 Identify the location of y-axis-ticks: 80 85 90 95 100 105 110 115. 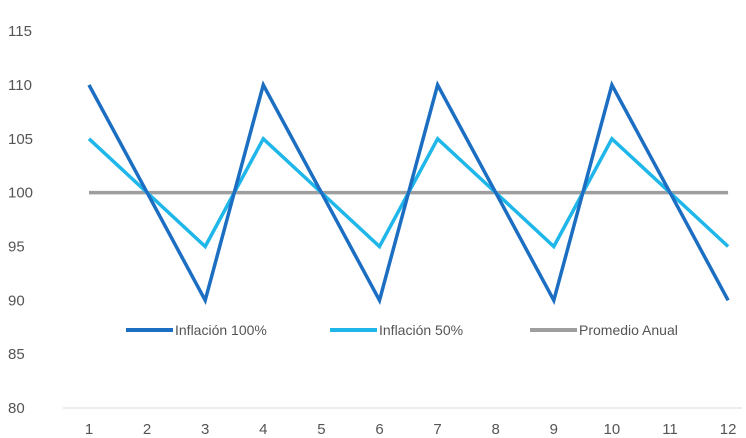
(20, 220).